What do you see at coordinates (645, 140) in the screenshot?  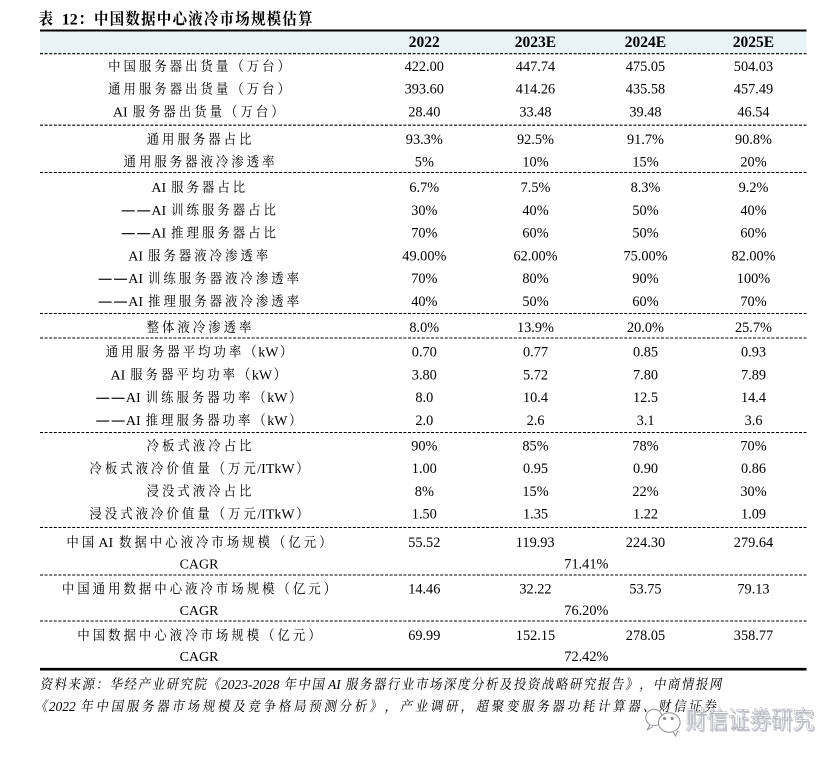 I see `svg-text: 91.7%` at bounding box center [645, 140].